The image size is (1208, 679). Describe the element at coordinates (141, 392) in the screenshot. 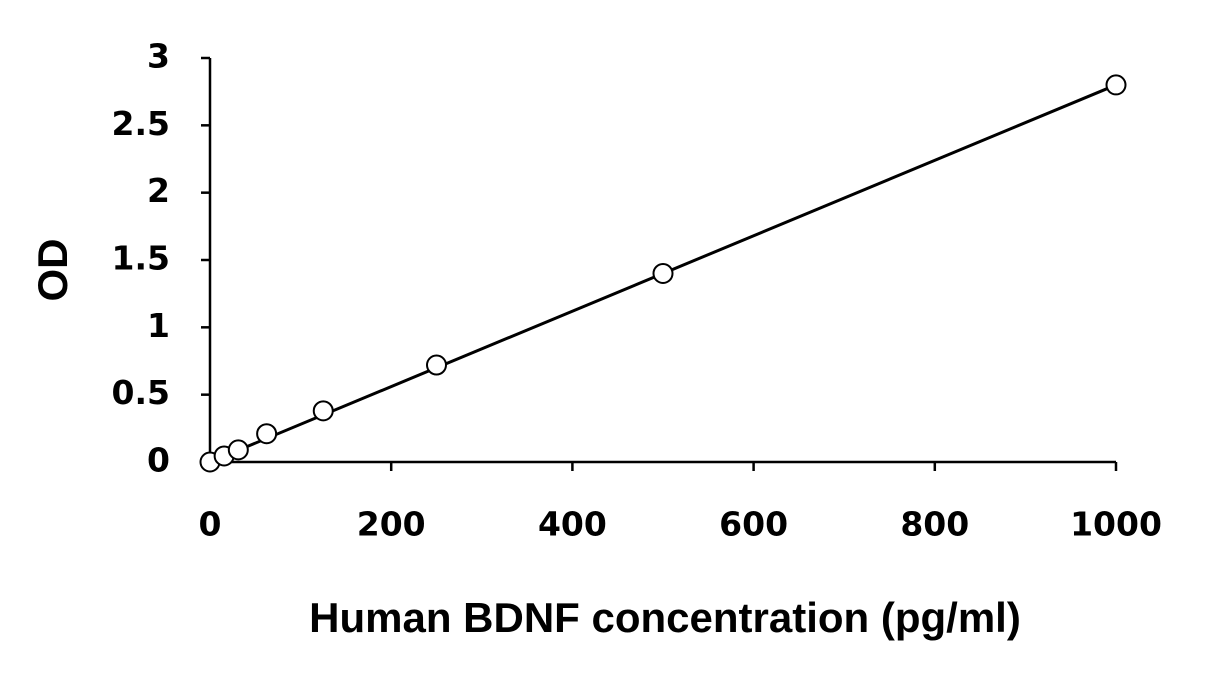

I see `y-tick-label: 0.5` at that location.